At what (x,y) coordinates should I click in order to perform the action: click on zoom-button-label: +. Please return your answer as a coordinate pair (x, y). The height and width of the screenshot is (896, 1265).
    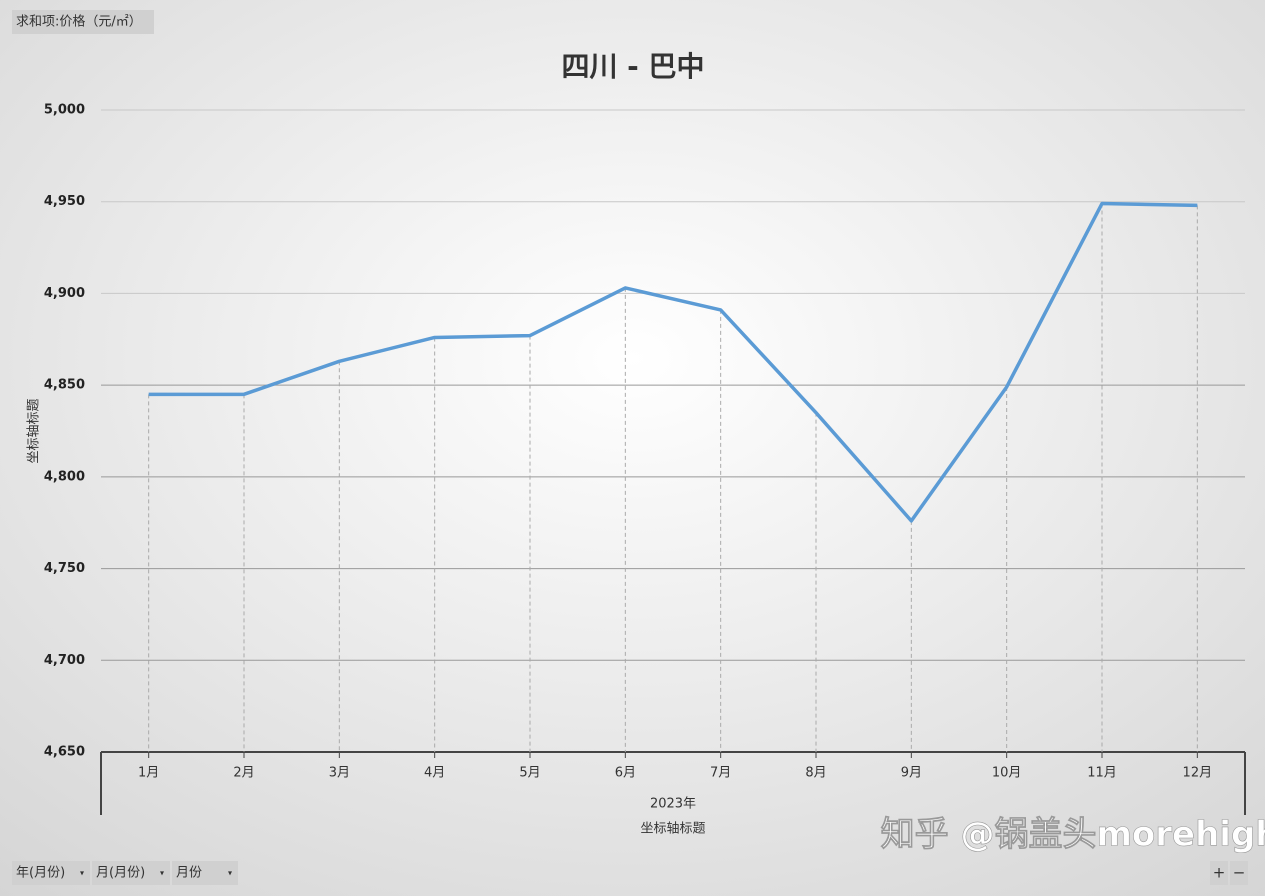
    Looking at the image, I should click on (1219, 873).